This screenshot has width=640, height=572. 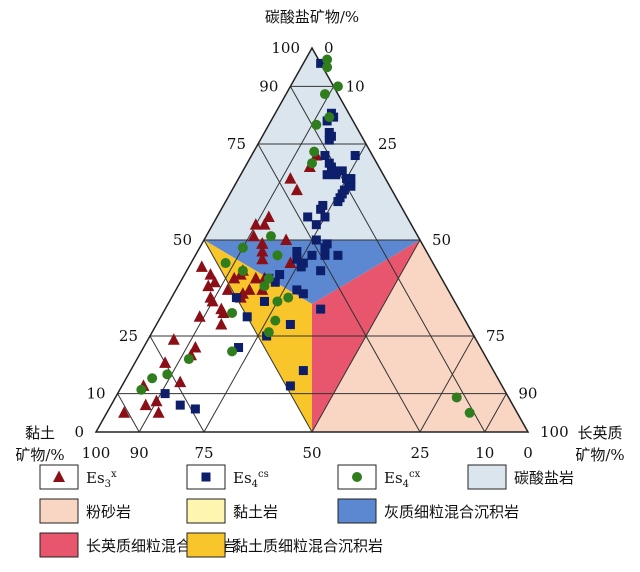 I want to click on legend-label-es4cs: Es4cs, so click(x=251, y=479).